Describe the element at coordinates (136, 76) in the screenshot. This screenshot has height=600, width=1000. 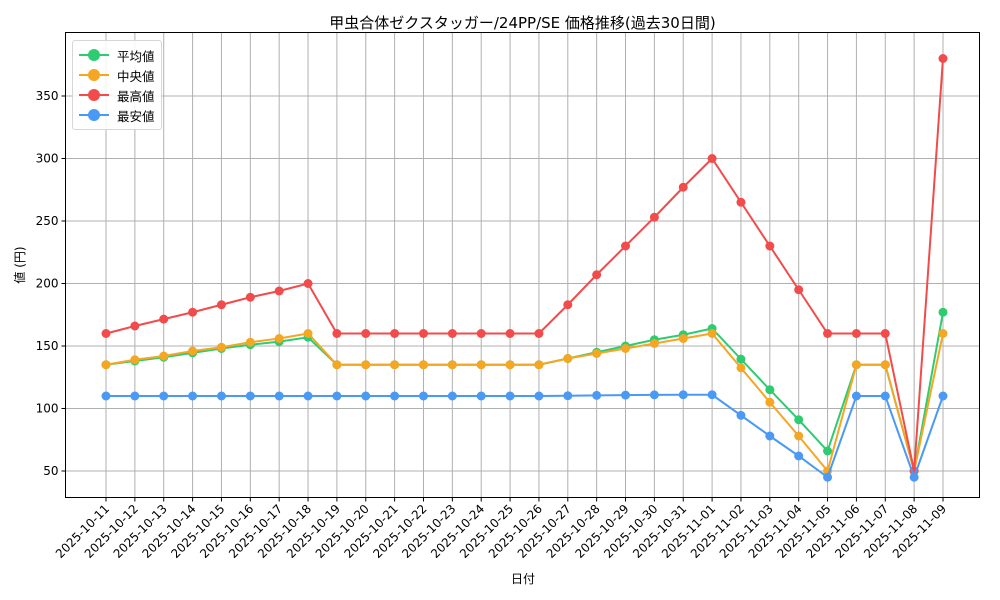
I see `legend-label: 中央値` at that location.